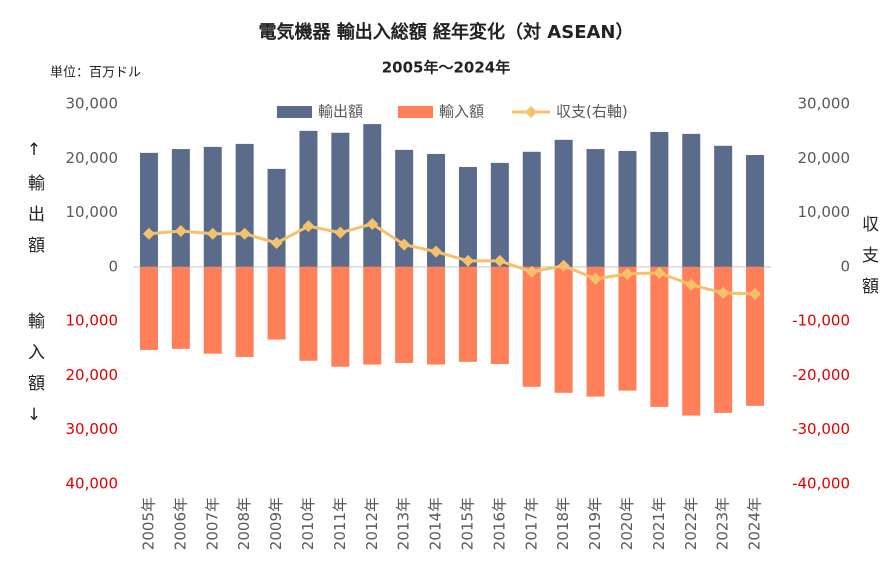 The width and height of the screenshot is (892, 571). Describe the element at coordinates (446, 32) in the screenshot. I see `chart-title: 電気機器 輸出入総額 経年変化（対 ASEAN）` at that location.